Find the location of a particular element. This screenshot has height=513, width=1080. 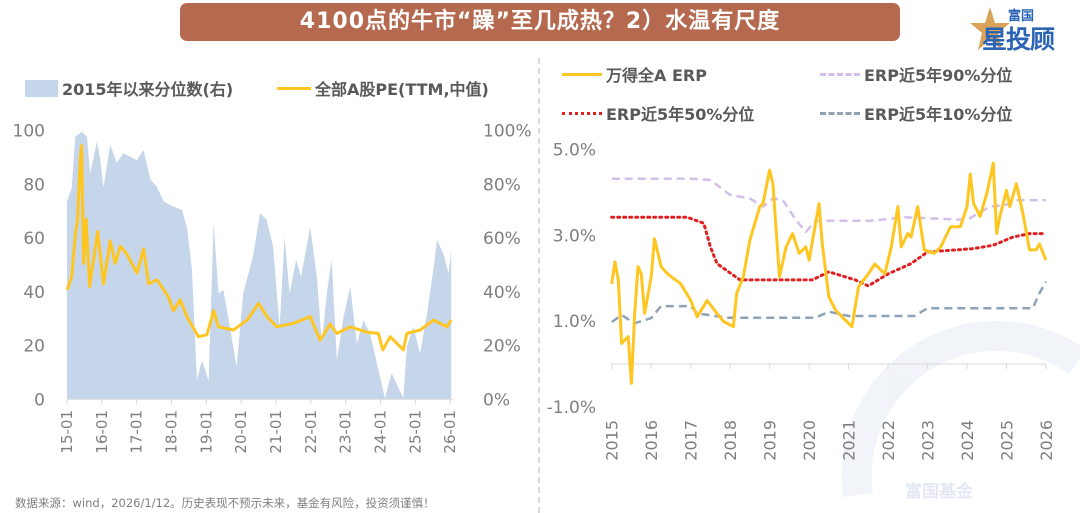

x-tick-label: 21-01 is located at coordinates (276, 432).